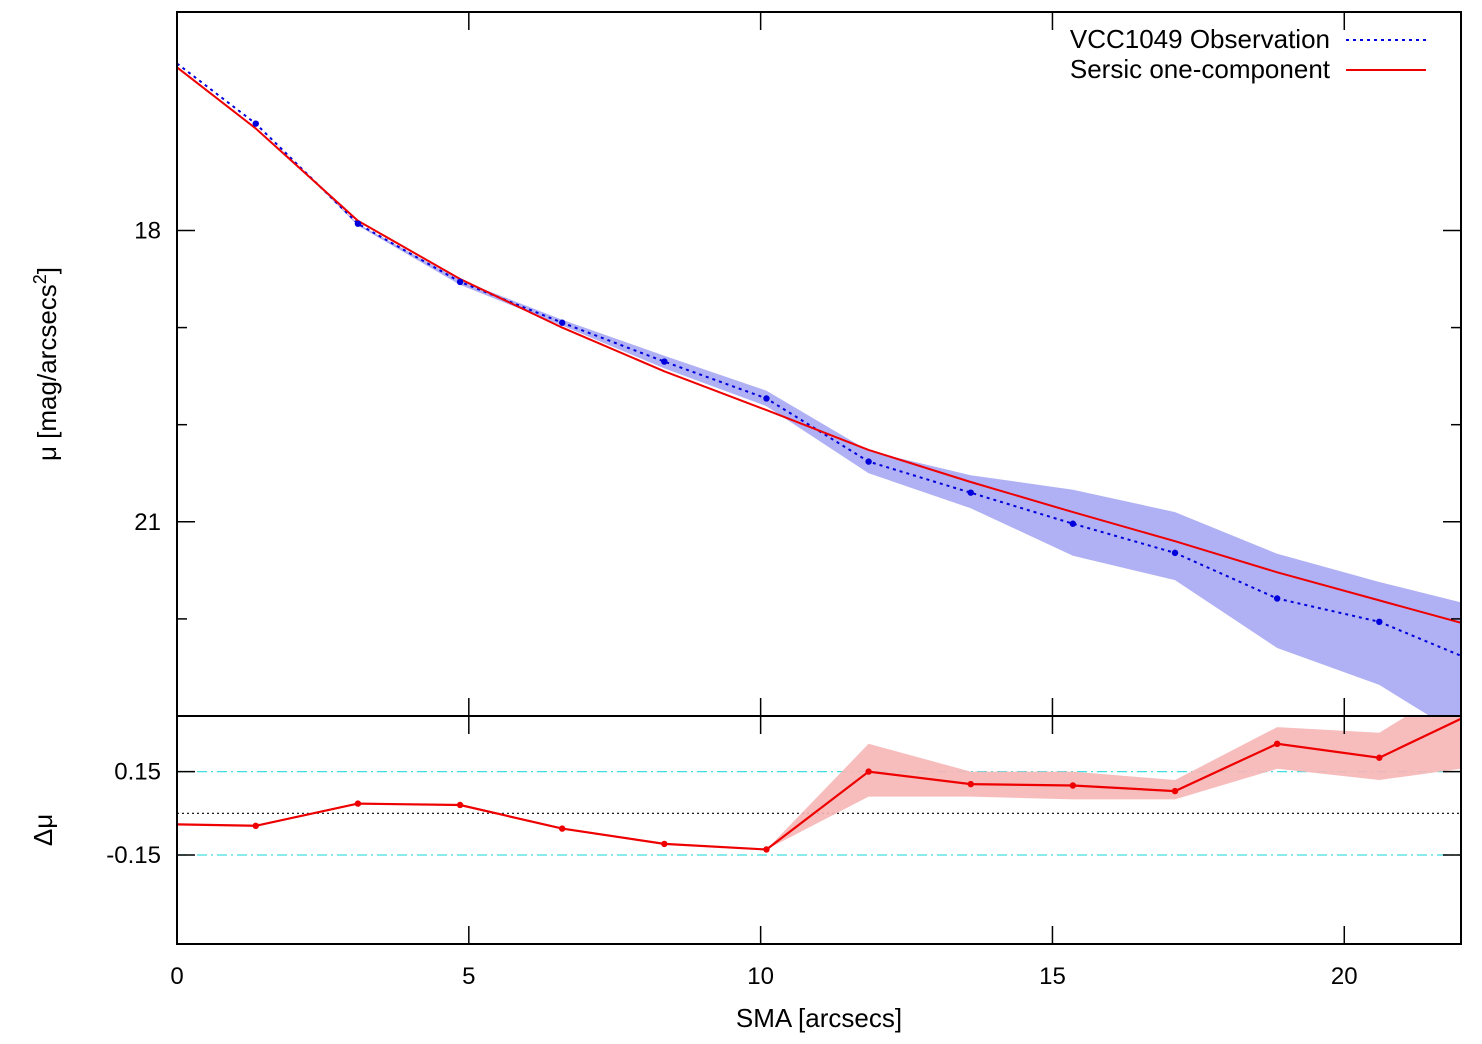 The height and width of the screenshot is (1044, 1482). What do you see at coordinates (1200, 39) in the screenshot?
I see `legend-label-observation: VCC1049 Observation` at bounding box center [1200, 39].